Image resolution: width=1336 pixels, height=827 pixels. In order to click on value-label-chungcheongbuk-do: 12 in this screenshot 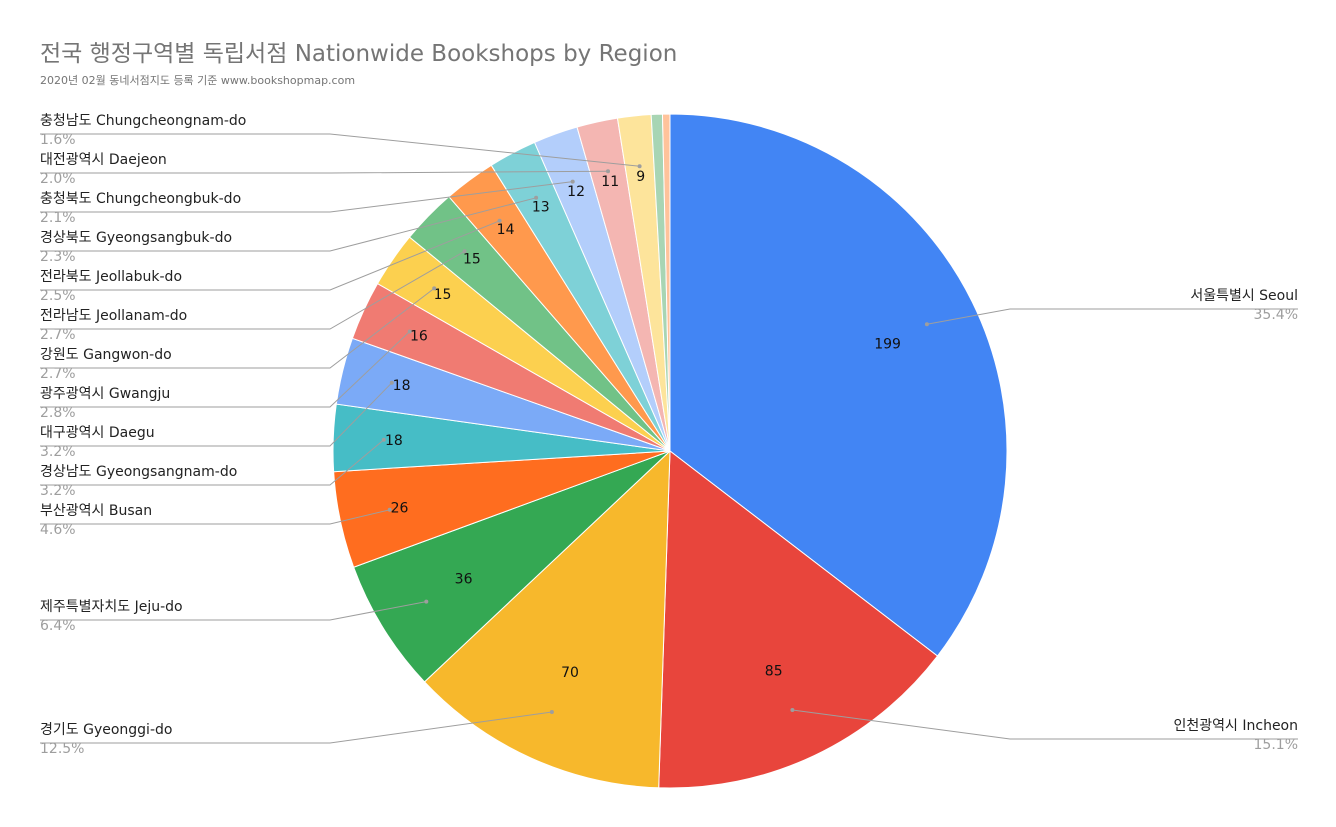, I will do `click(576, 192)`.